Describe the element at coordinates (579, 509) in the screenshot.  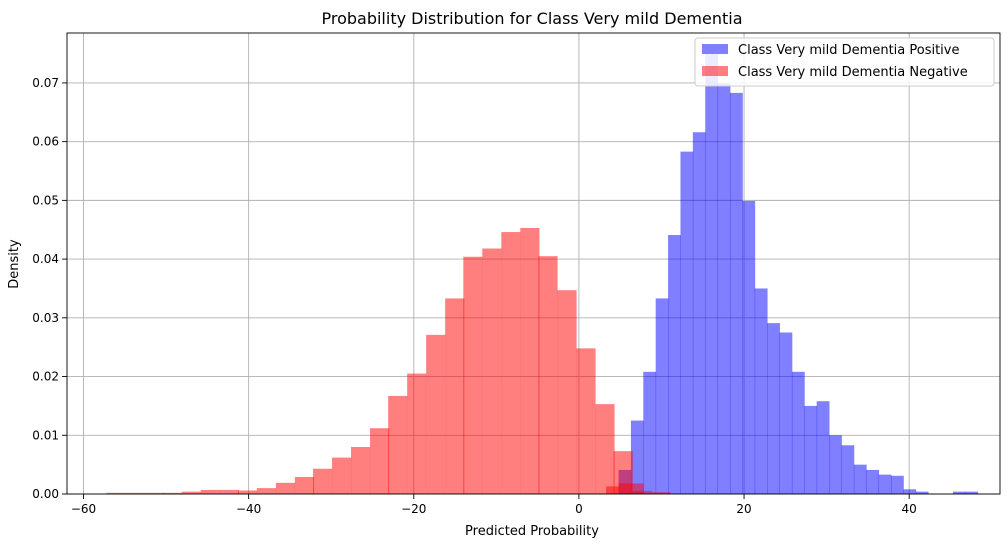
I see `x-tick-label: 0` at that location.